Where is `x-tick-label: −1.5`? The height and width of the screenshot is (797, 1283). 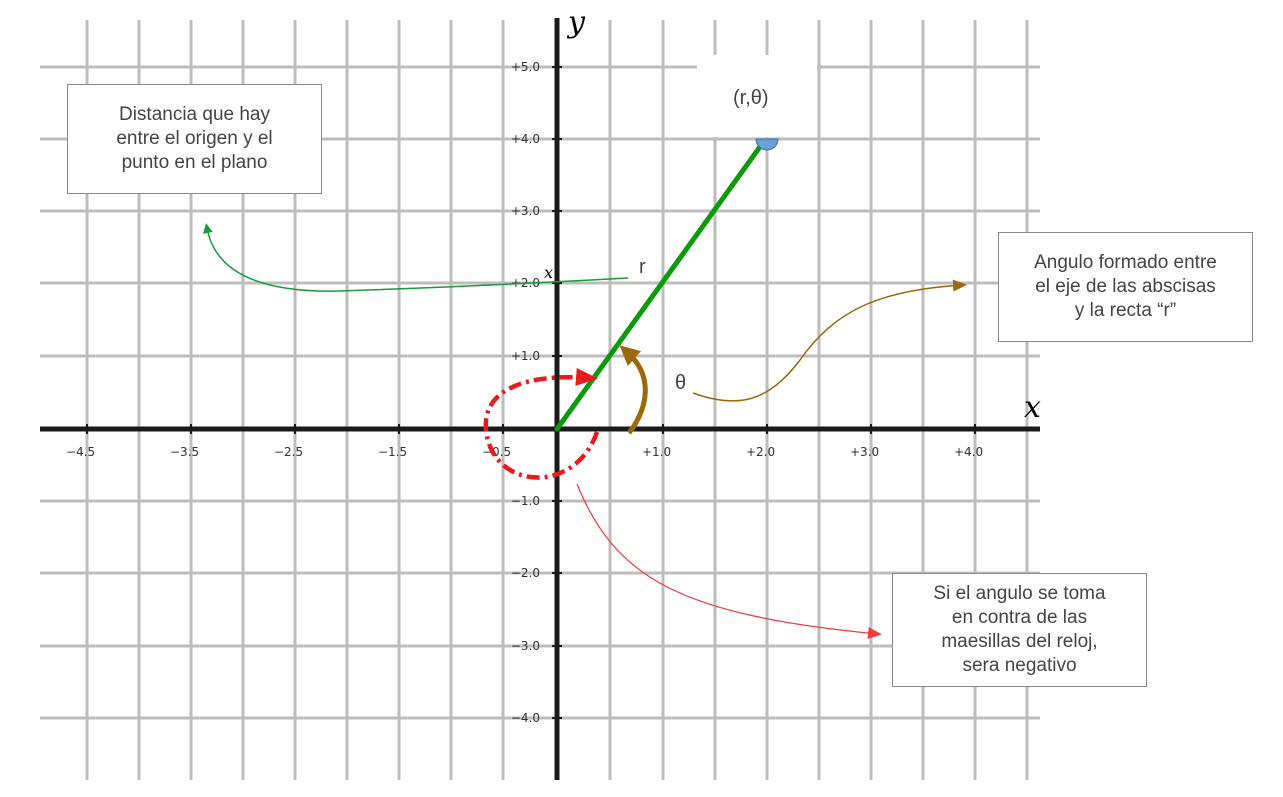 x-tick-label: −1.5 is located at coordinates (392, 452).